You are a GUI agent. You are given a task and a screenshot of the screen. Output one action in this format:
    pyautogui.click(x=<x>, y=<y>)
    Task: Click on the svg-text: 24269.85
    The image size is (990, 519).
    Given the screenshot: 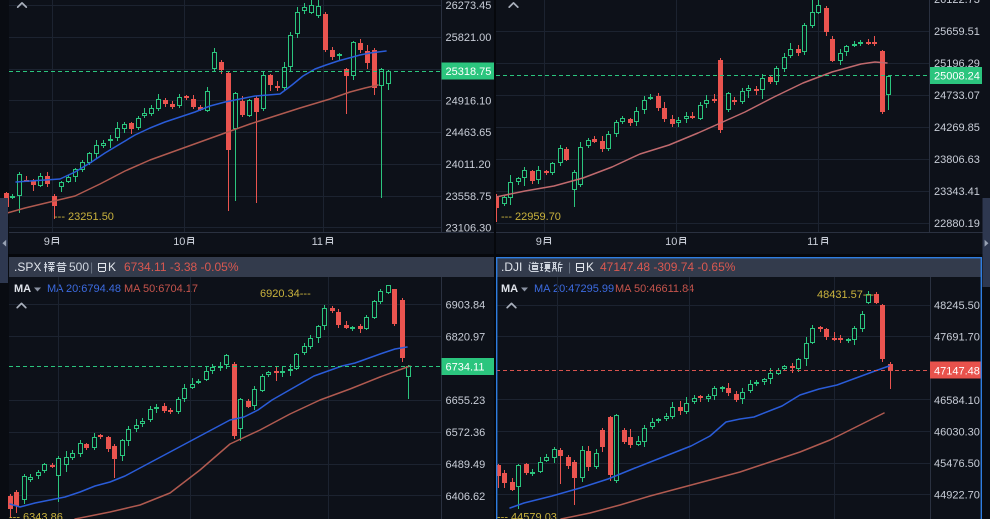 What is the action you would take?
    pyautogui.click(x=957, y=128)
    